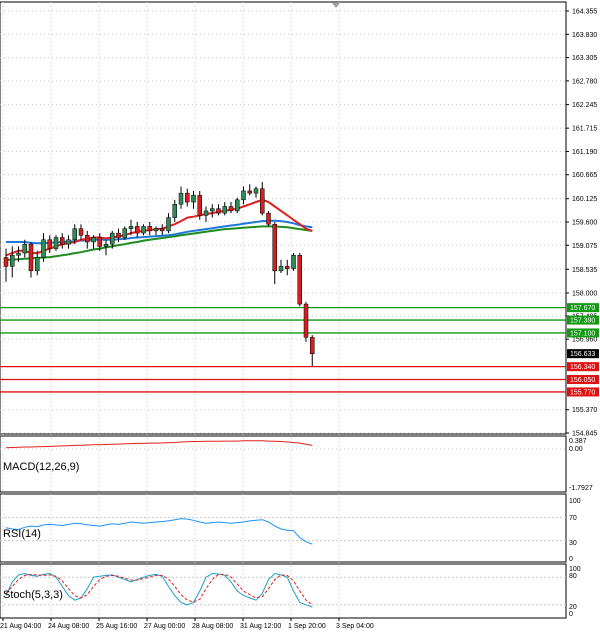  What do you see at coordinates (584, 105) in the screenshot?
I see `price-tick-label: 162.245` at bounding box center [584, 105].